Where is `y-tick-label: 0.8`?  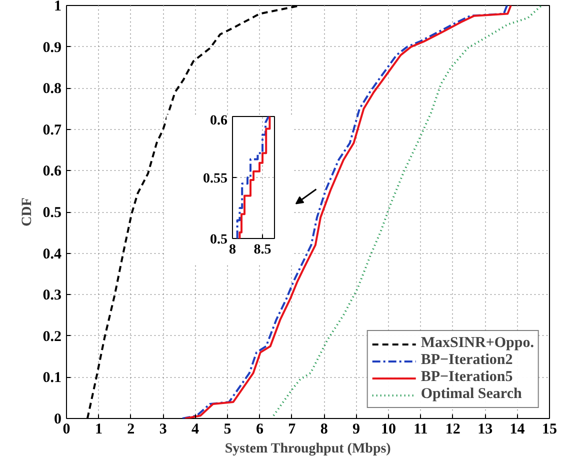 y-tick-label: 0.8 is located at coordinates (52, 89).